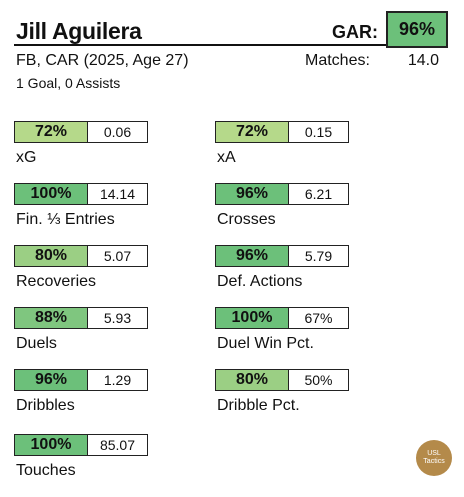 The image size is (464, 497). Describe the element at coordinates (84, 210) in the screenshot. I see `stat-final-third-entries: 100% 14.14 Fin. ⅓ Entries` at that location.